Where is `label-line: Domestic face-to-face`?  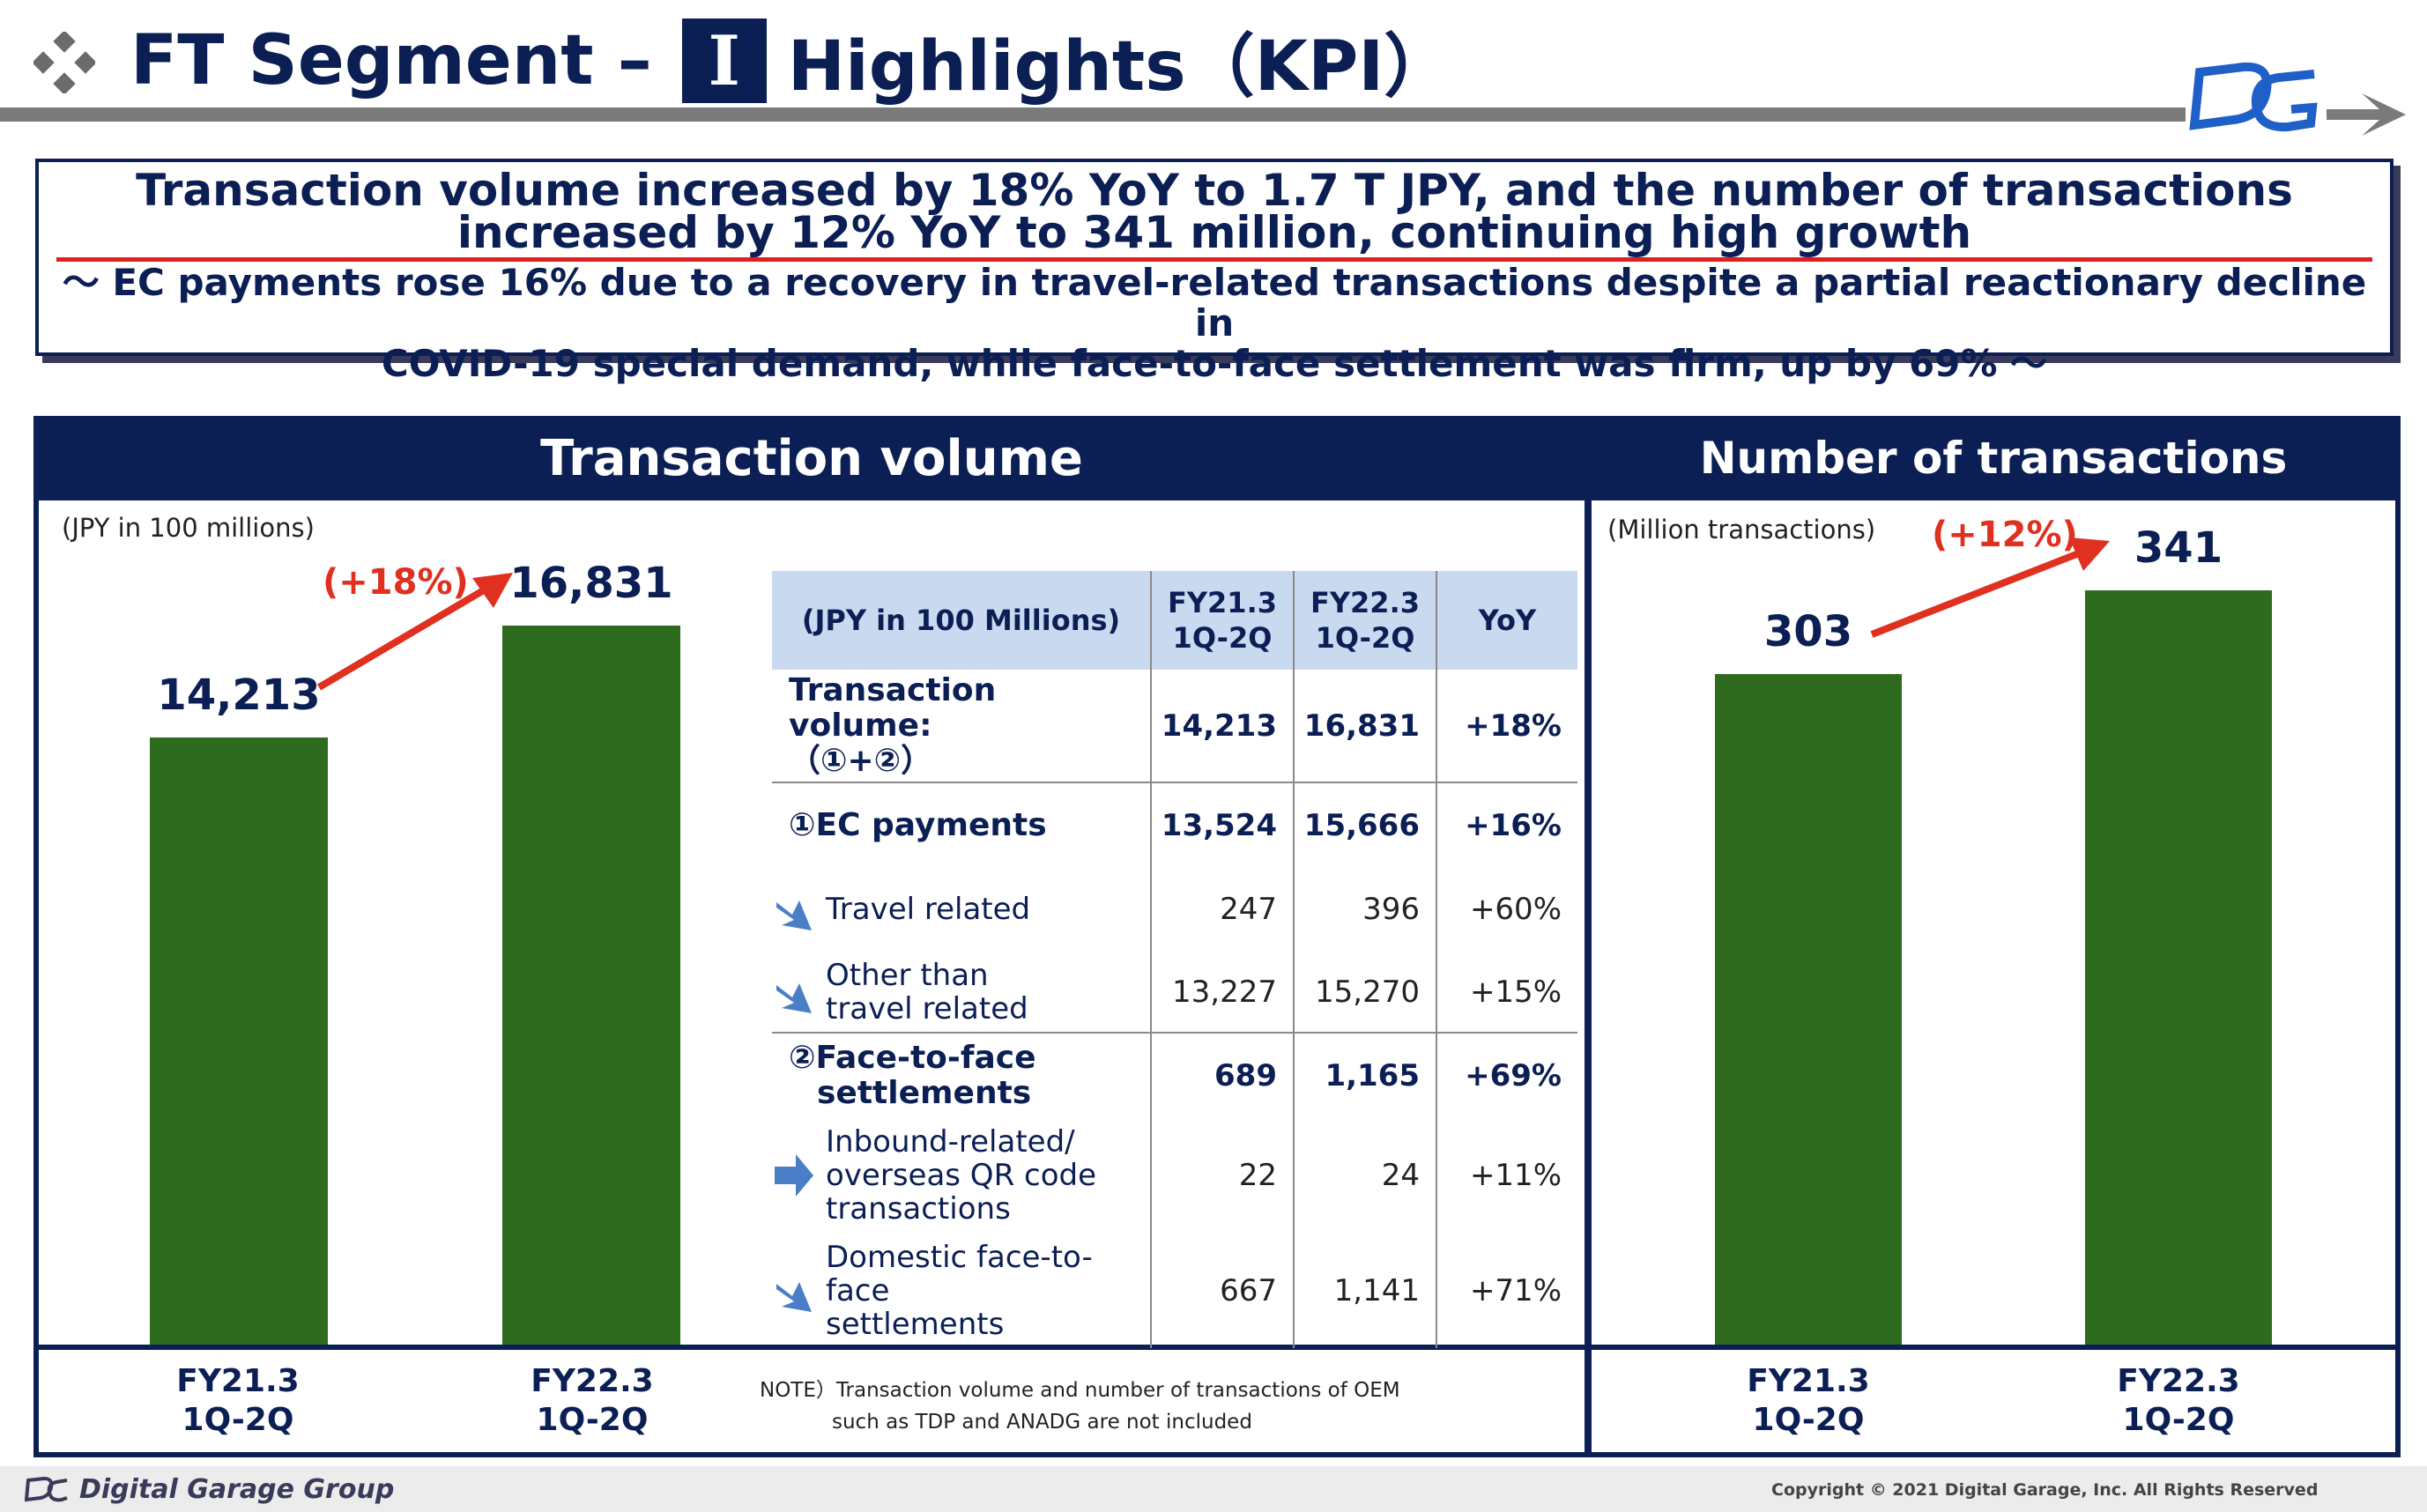 label-line: Domestic face-to-face is located at coordinates (959, 1274).